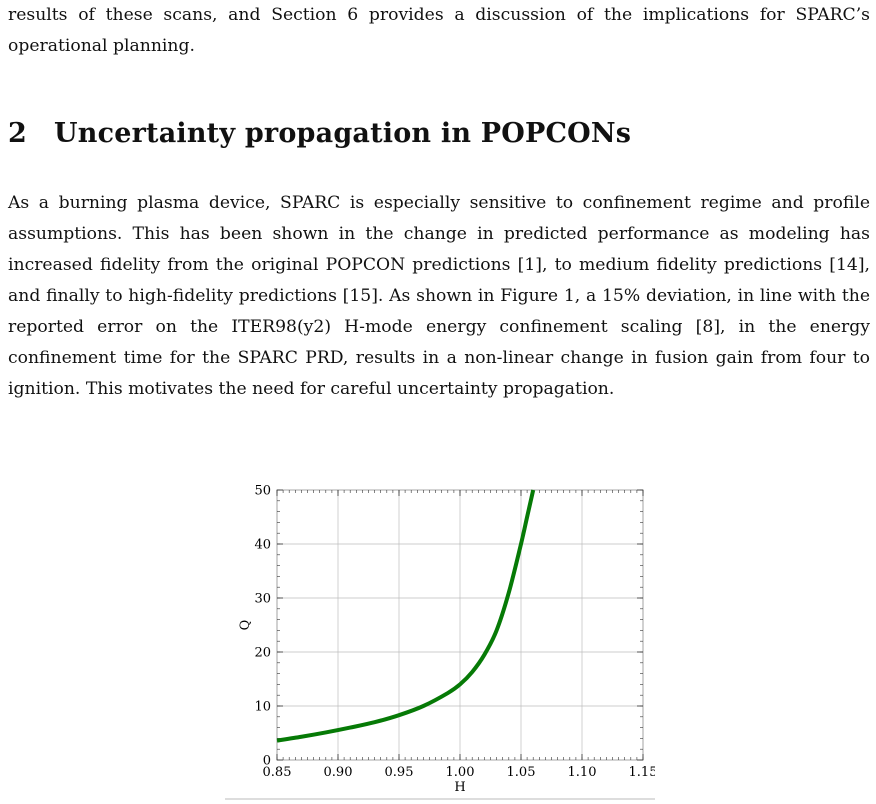  I want to click on q-curve-line, so click(406, 616).